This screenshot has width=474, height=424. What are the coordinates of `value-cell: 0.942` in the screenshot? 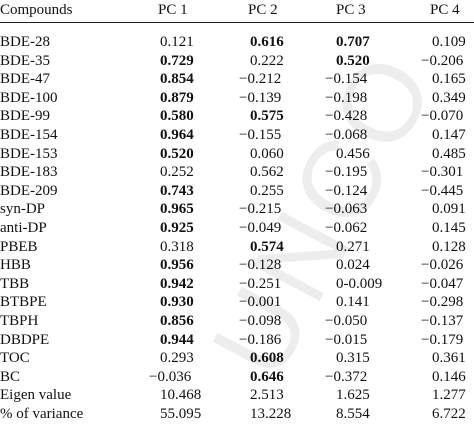 It's located at (177, 283).